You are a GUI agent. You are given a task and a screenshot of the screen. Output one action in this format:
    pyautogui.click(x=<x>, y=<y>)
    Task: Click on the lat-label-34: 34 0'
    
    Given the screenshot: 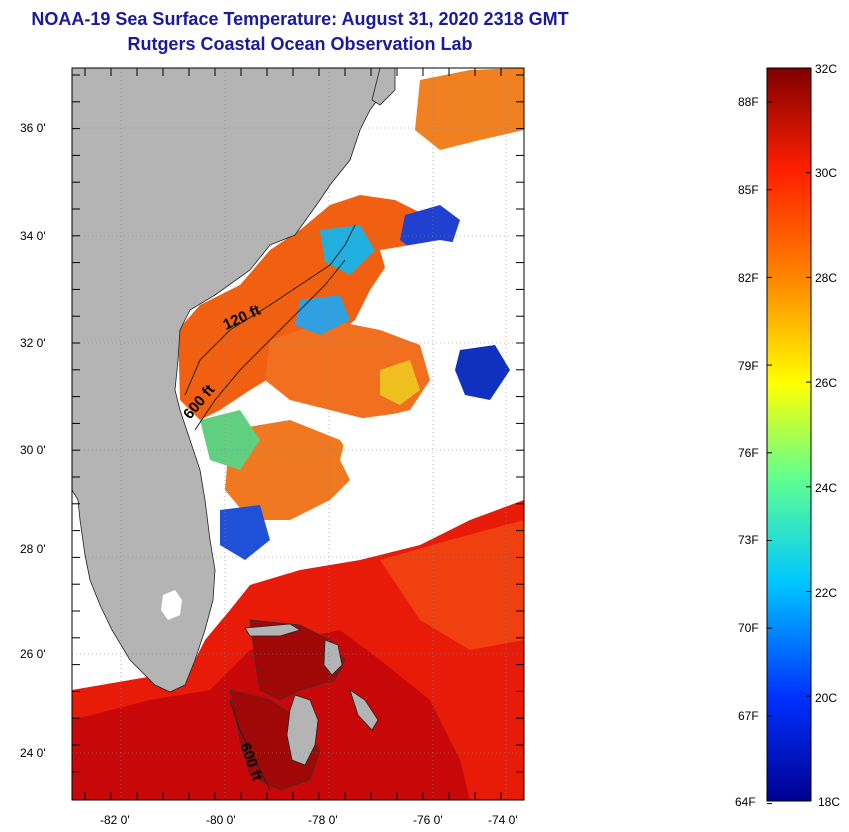 What is the action you would take?
    pyautogui.click(x=33, y=236)
    